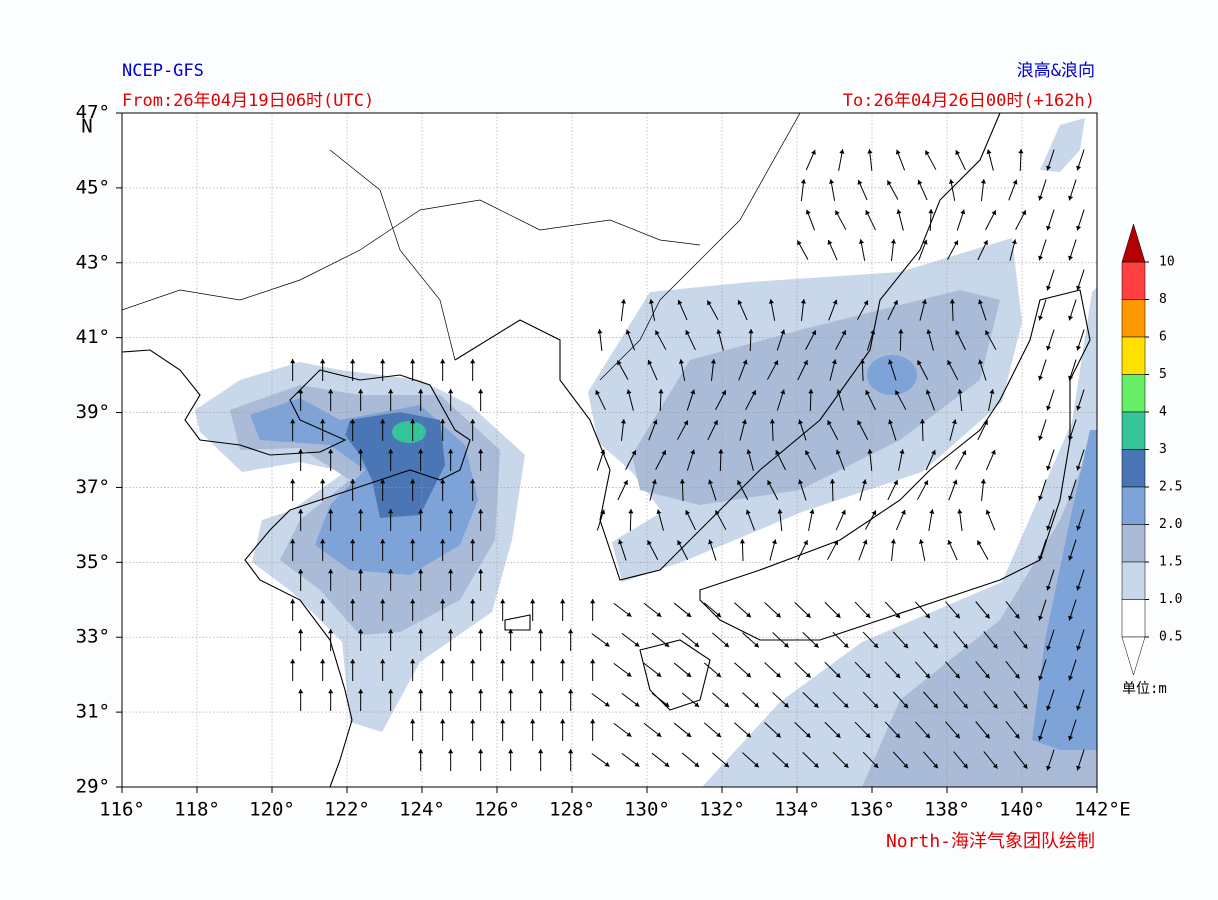 The height and width of the screenshot is (900, 1218). What do you see at coordinates (1097, 810) in the screenshot?
I see `lon-tick-label: 142°` at bounding box center [1097, 810].